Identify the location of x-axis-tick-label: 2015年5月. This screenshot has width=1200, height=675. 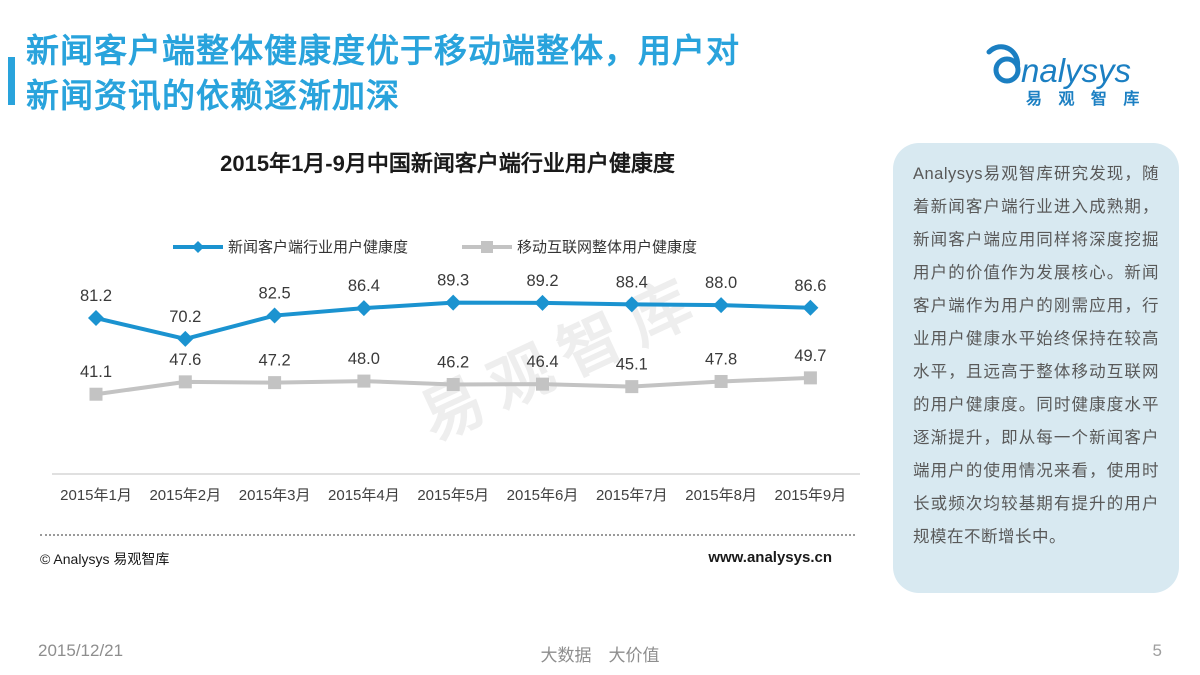
(453, 495).